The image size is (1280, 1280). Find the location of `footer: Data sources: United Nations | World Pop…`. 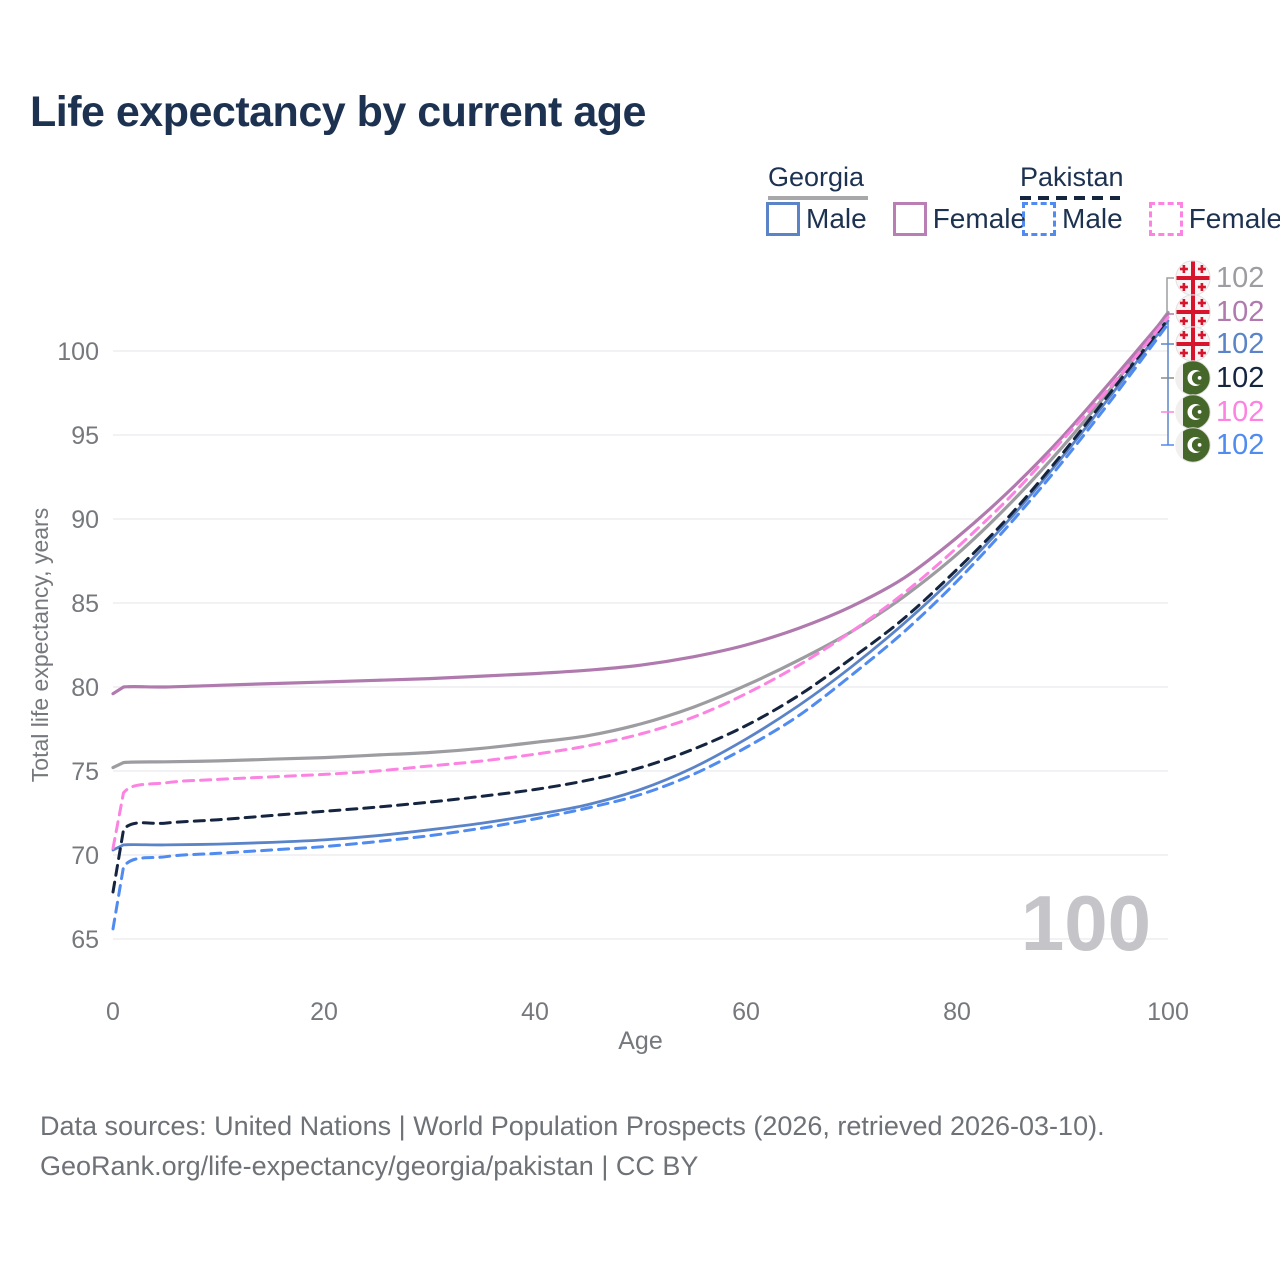

footer: Data sources: United Nations | World Pop… is located at coordinates (572, 1146).